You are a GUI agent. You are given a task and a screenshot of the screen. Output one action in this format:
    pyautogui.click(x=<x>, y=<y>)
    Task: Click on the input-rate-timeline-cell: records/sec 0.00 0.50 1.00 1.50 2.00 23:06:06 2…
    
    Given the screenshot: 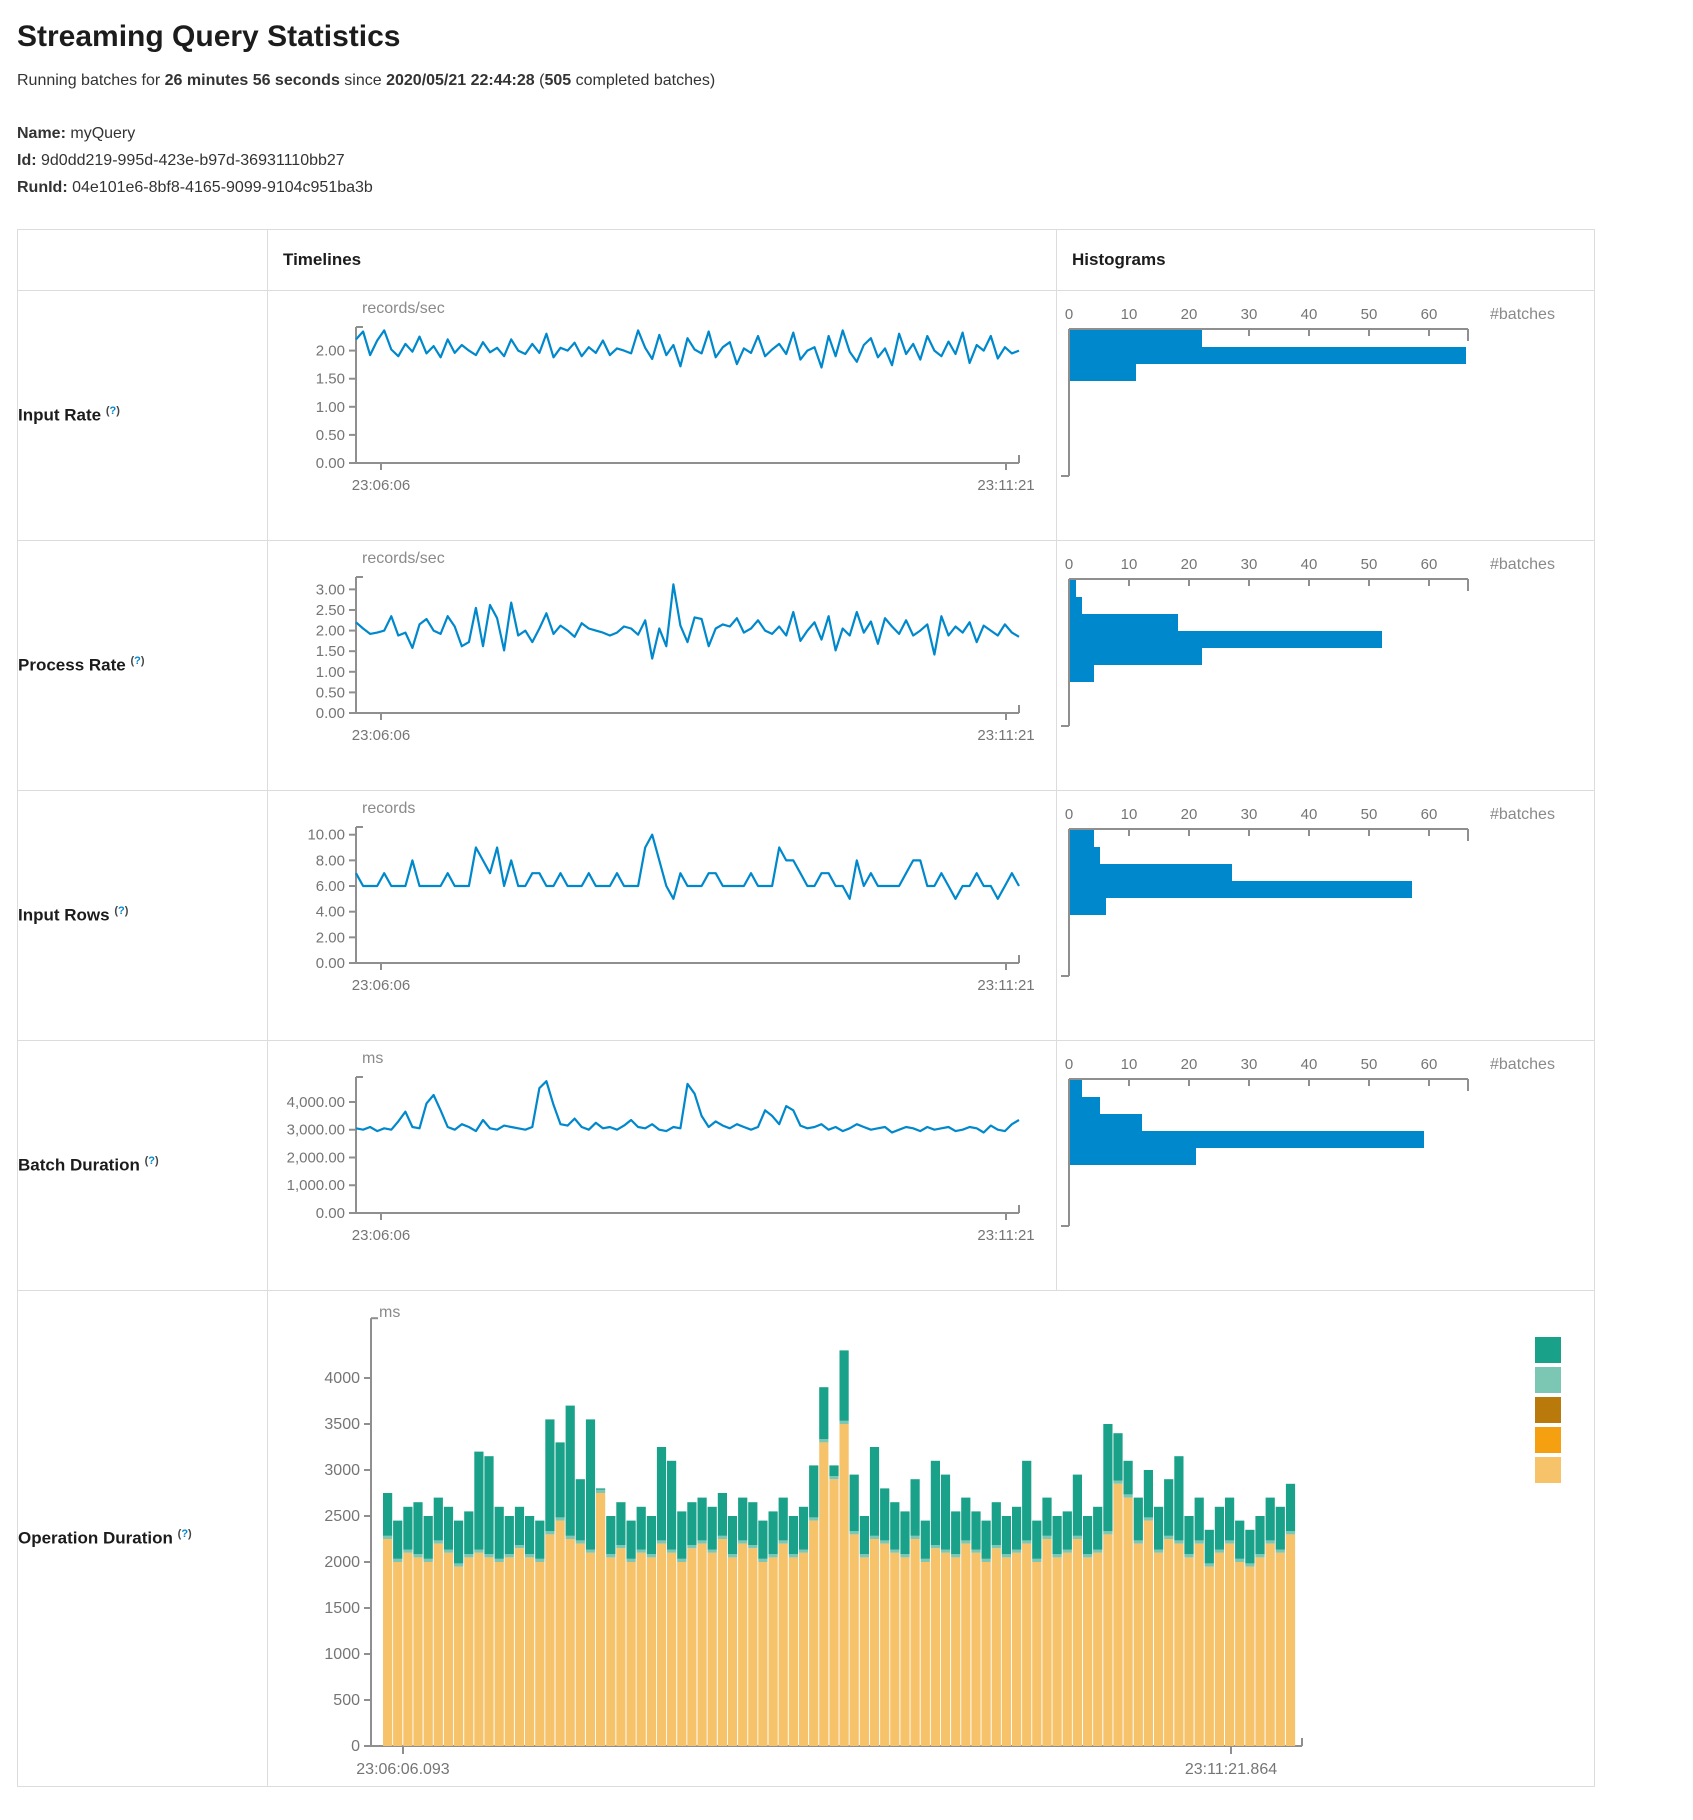 What is the action you would take?
    pyautogui.click(x=662, y=415)
    